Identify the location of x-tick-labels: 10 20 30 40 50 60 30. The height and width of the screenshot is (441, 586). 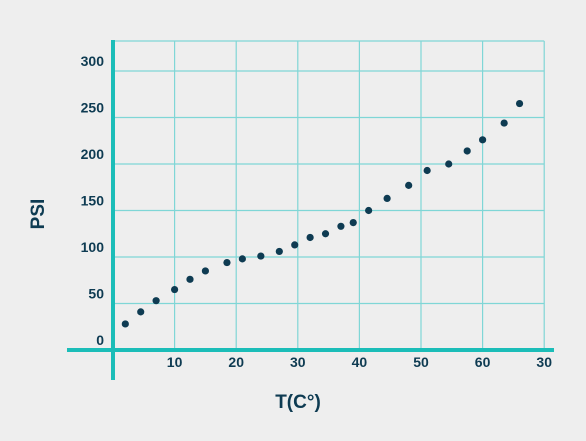
(359, 362).